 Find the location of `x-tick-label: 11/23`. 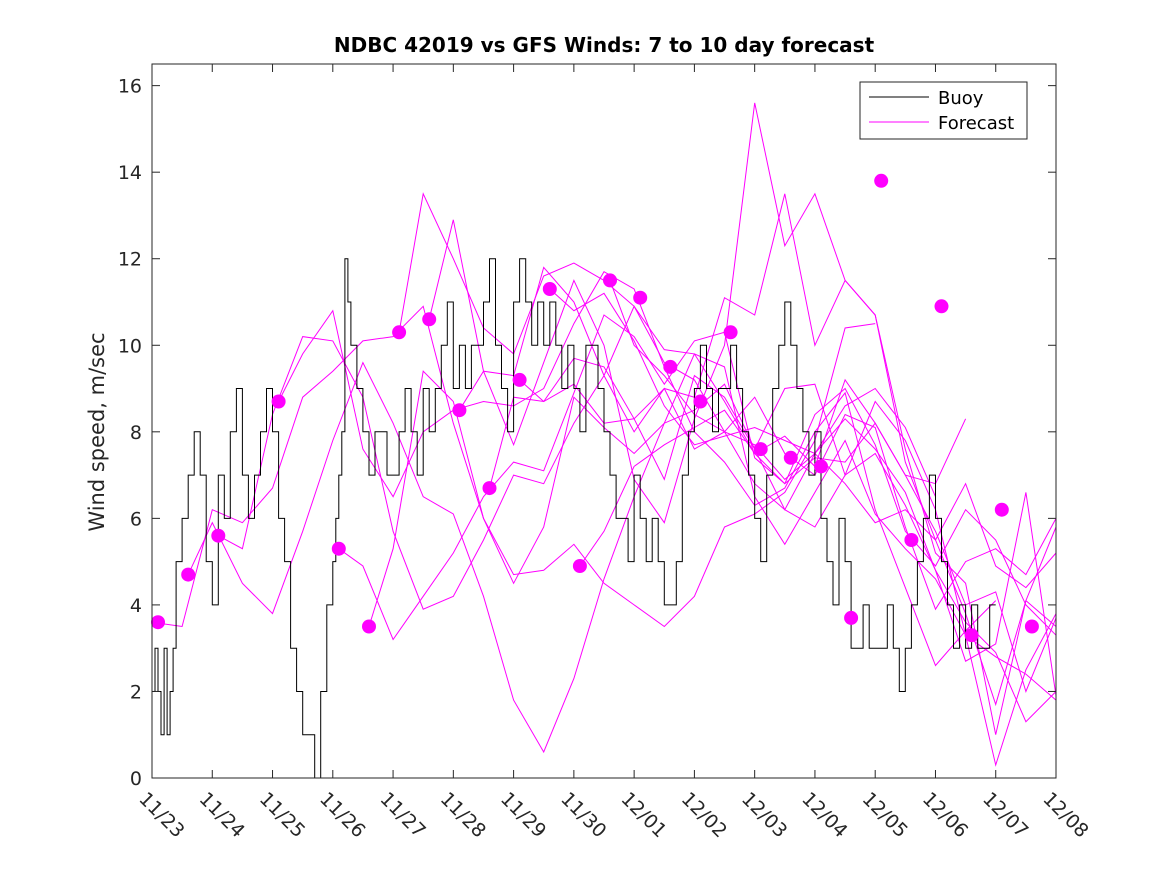

x-tick-label: 11/23 is located at coordinates (161, 815).